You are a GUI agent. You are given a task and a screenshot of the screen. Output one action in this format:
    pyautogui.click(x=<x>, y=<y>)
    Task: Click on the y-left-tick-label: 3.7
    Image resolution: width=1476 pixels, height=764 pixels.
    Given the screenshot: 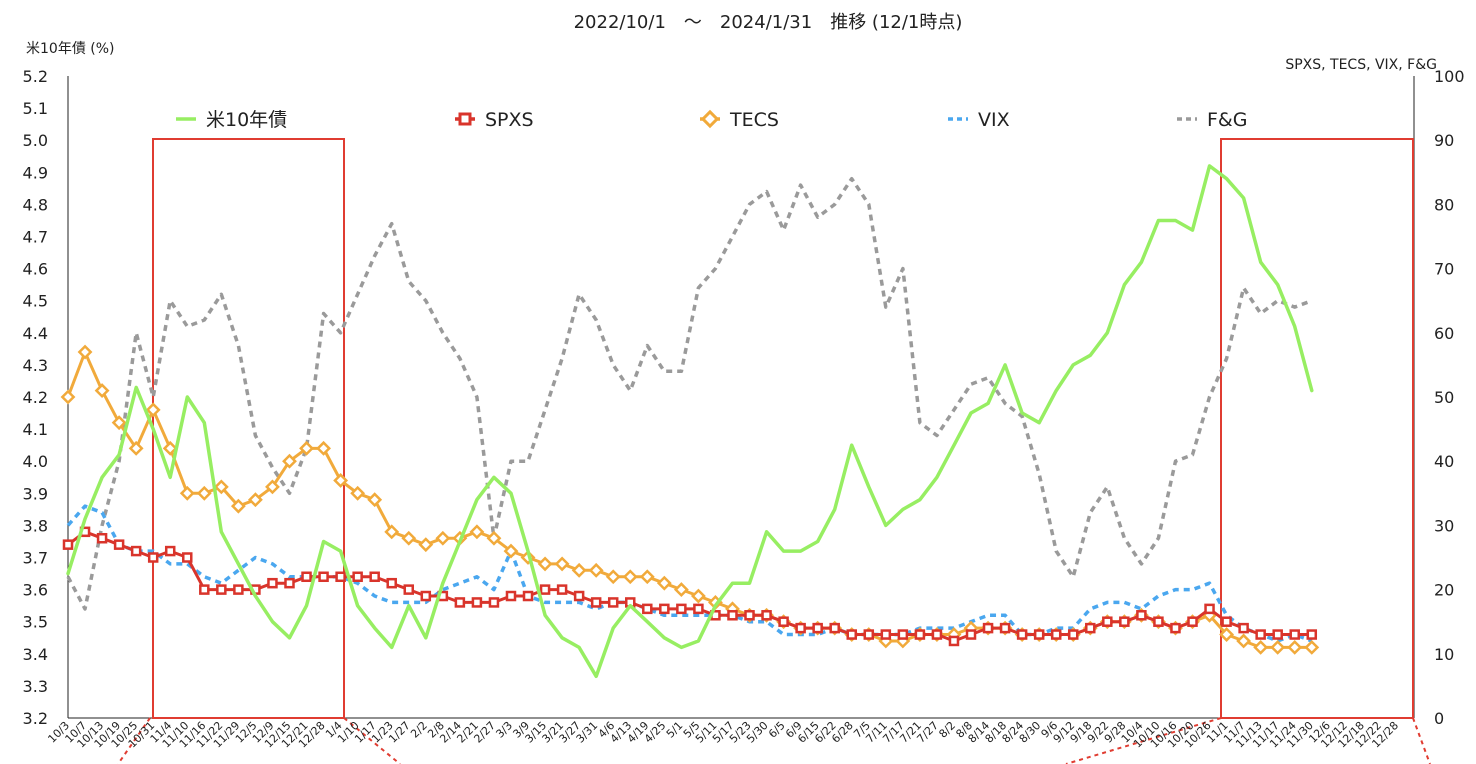 What is the action you would take?
    pyautogui.click(x=35, y=558)
    